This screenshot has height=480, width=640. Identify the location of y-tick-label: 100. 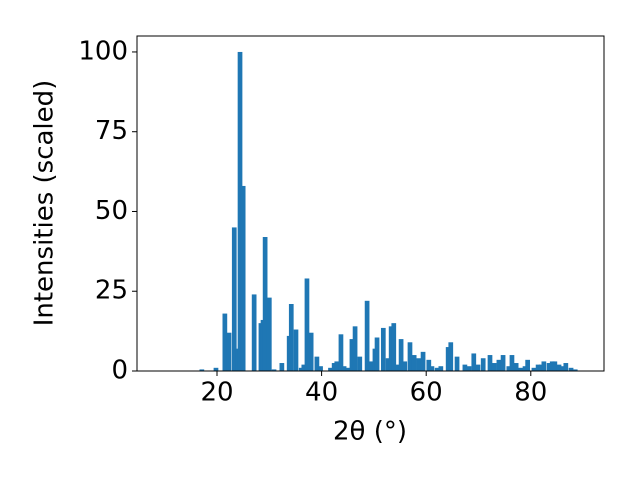
(103, 51).